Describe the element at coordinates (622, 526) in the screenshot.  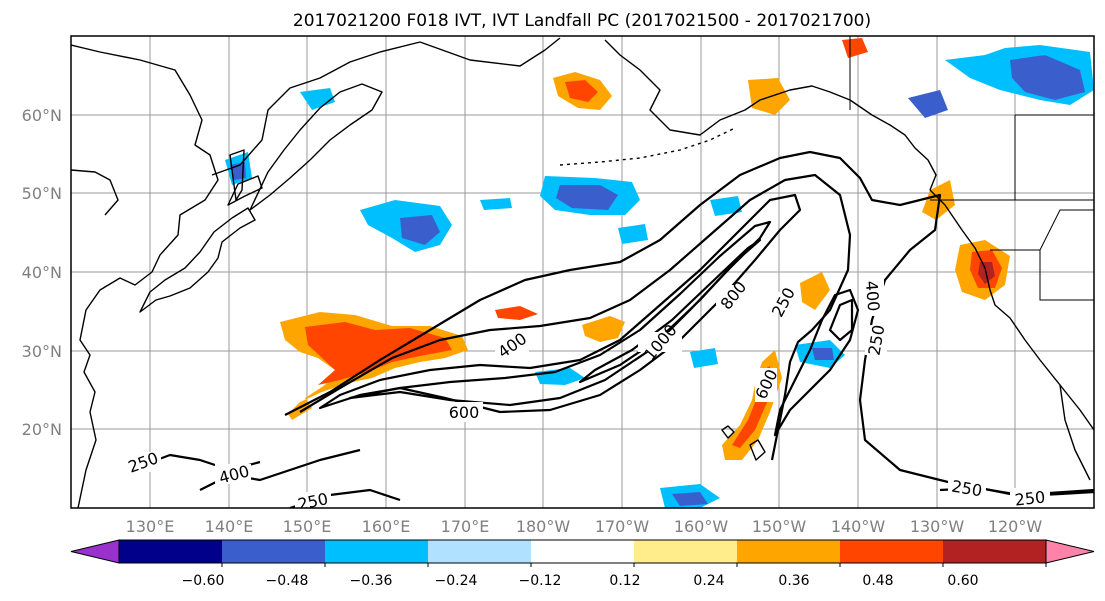
I see `lon-tick: 170°W` at that location.